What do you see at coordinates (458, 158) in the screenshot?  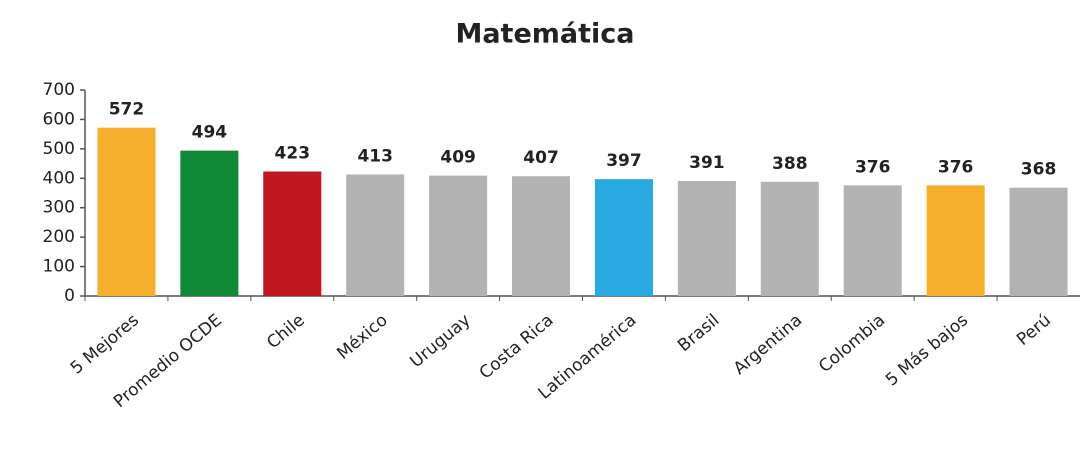 I see `value-label: 409` at bounding box center [458, 158].